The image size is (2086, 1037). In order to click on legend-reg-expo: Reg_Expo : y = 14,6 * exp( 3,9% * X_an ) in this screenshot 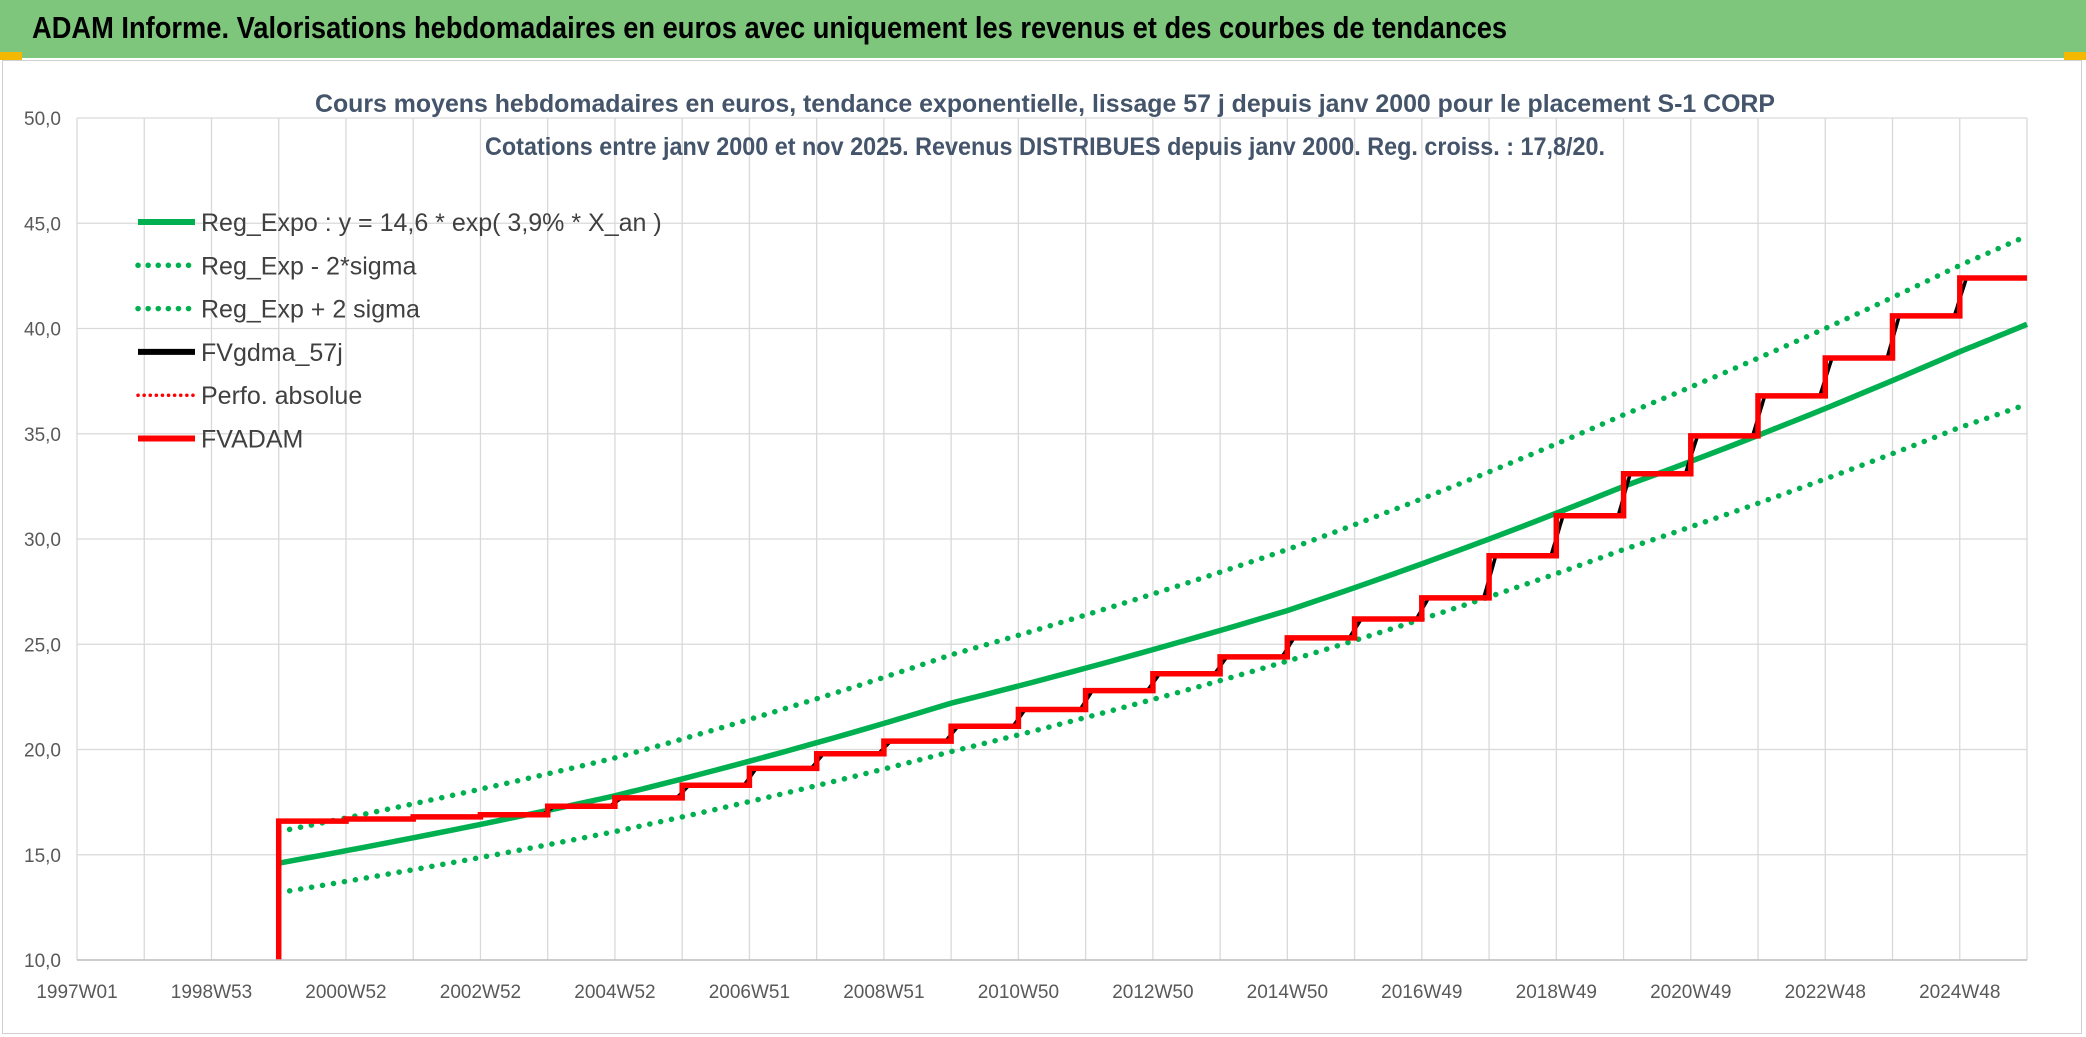, I will do `click(400, 223)`.